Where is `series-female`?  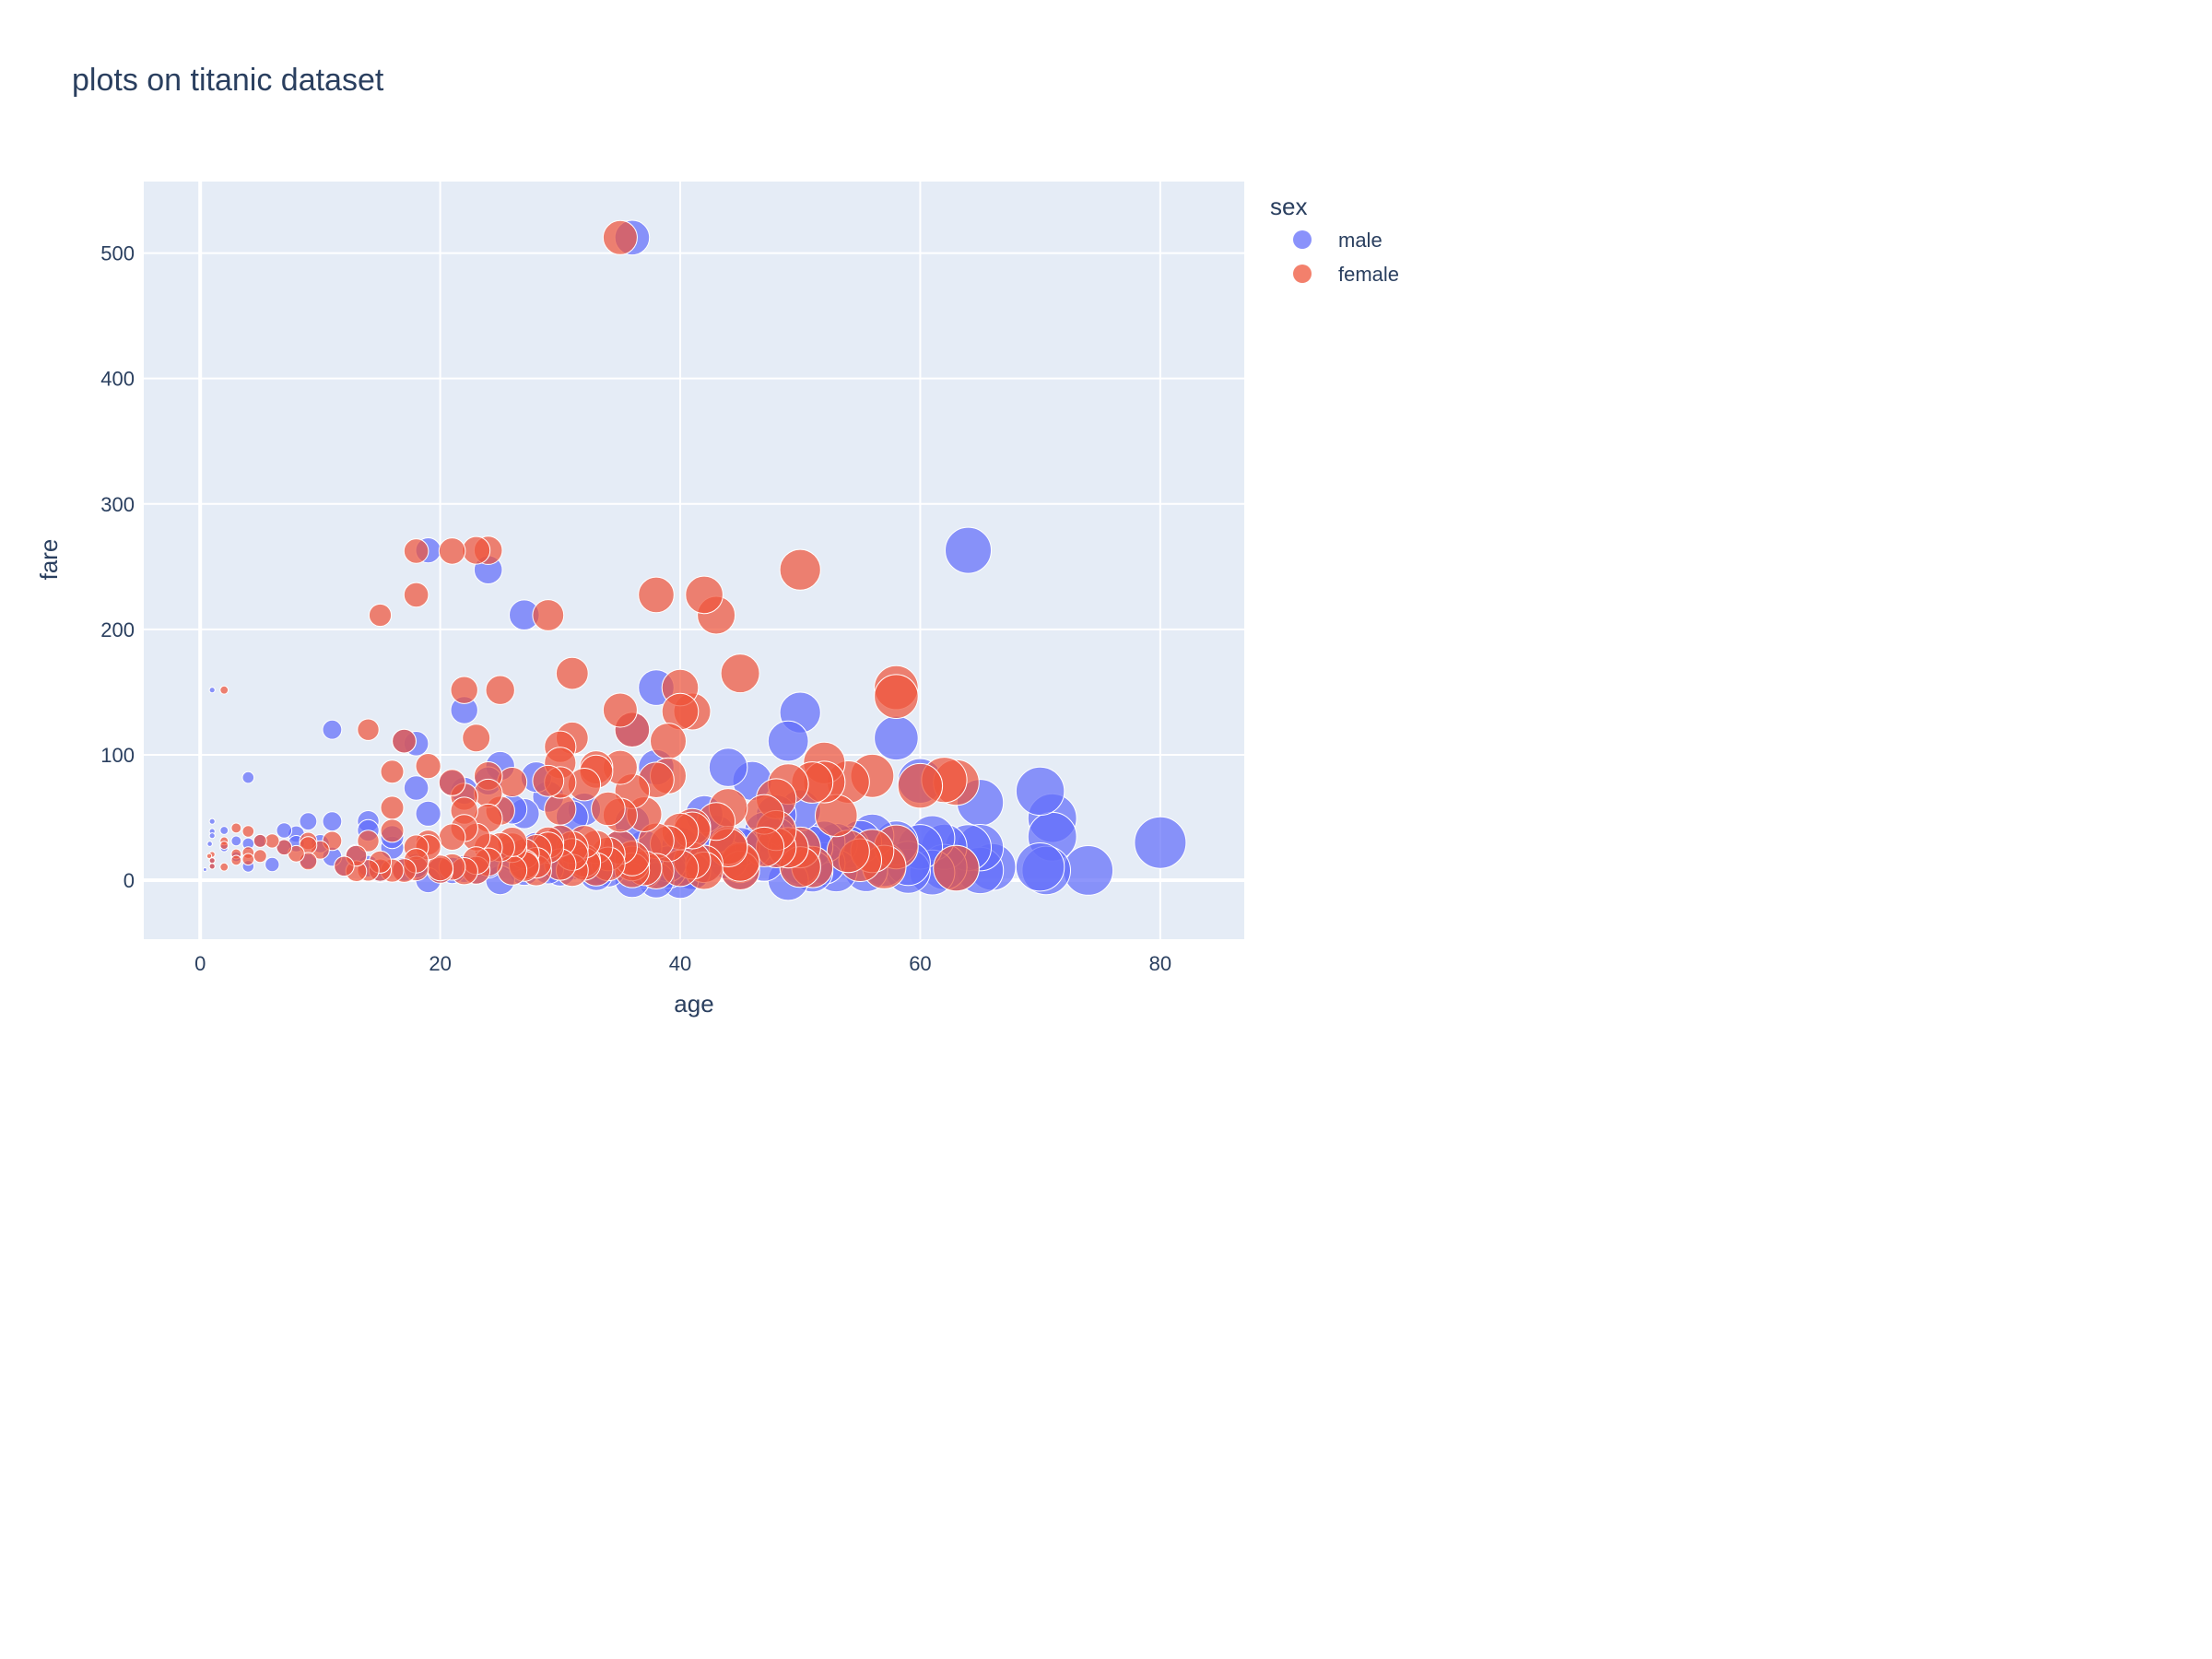 series-female is located at coordinates (593, 555).